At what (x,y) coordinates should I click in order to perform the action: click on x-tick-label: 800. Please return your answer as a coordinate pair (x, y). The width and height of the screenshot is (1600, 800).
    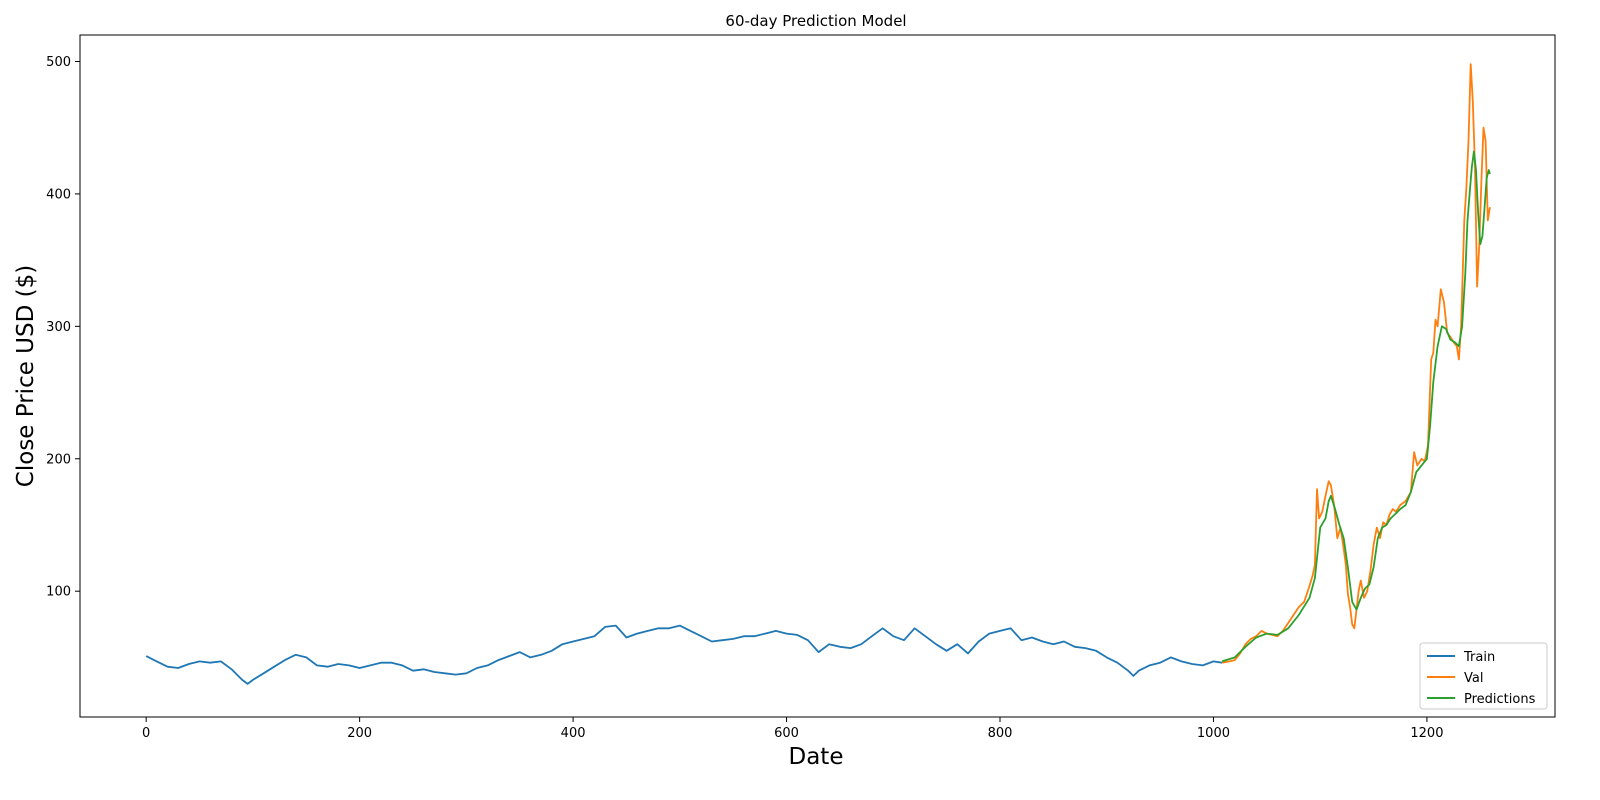
    Looking at the image, I should click on (1000, 733).